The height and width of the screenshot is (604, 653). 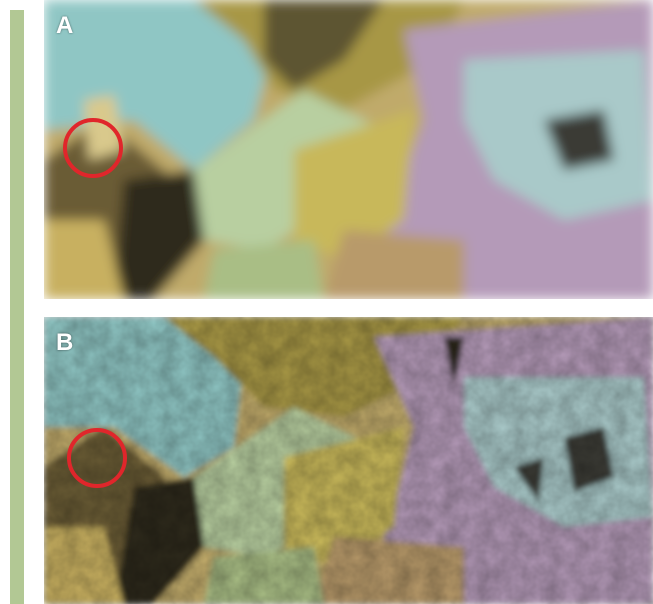 I want to click on panel-label-a: A, so click(x=65, y=25).